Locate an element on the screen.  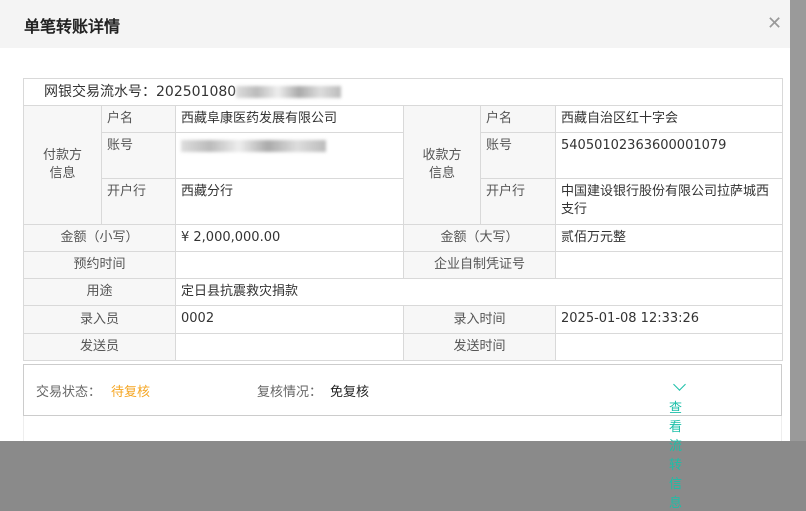
serial-number: 网银交易流水号：202501080 is located at coordinates (403, 92).